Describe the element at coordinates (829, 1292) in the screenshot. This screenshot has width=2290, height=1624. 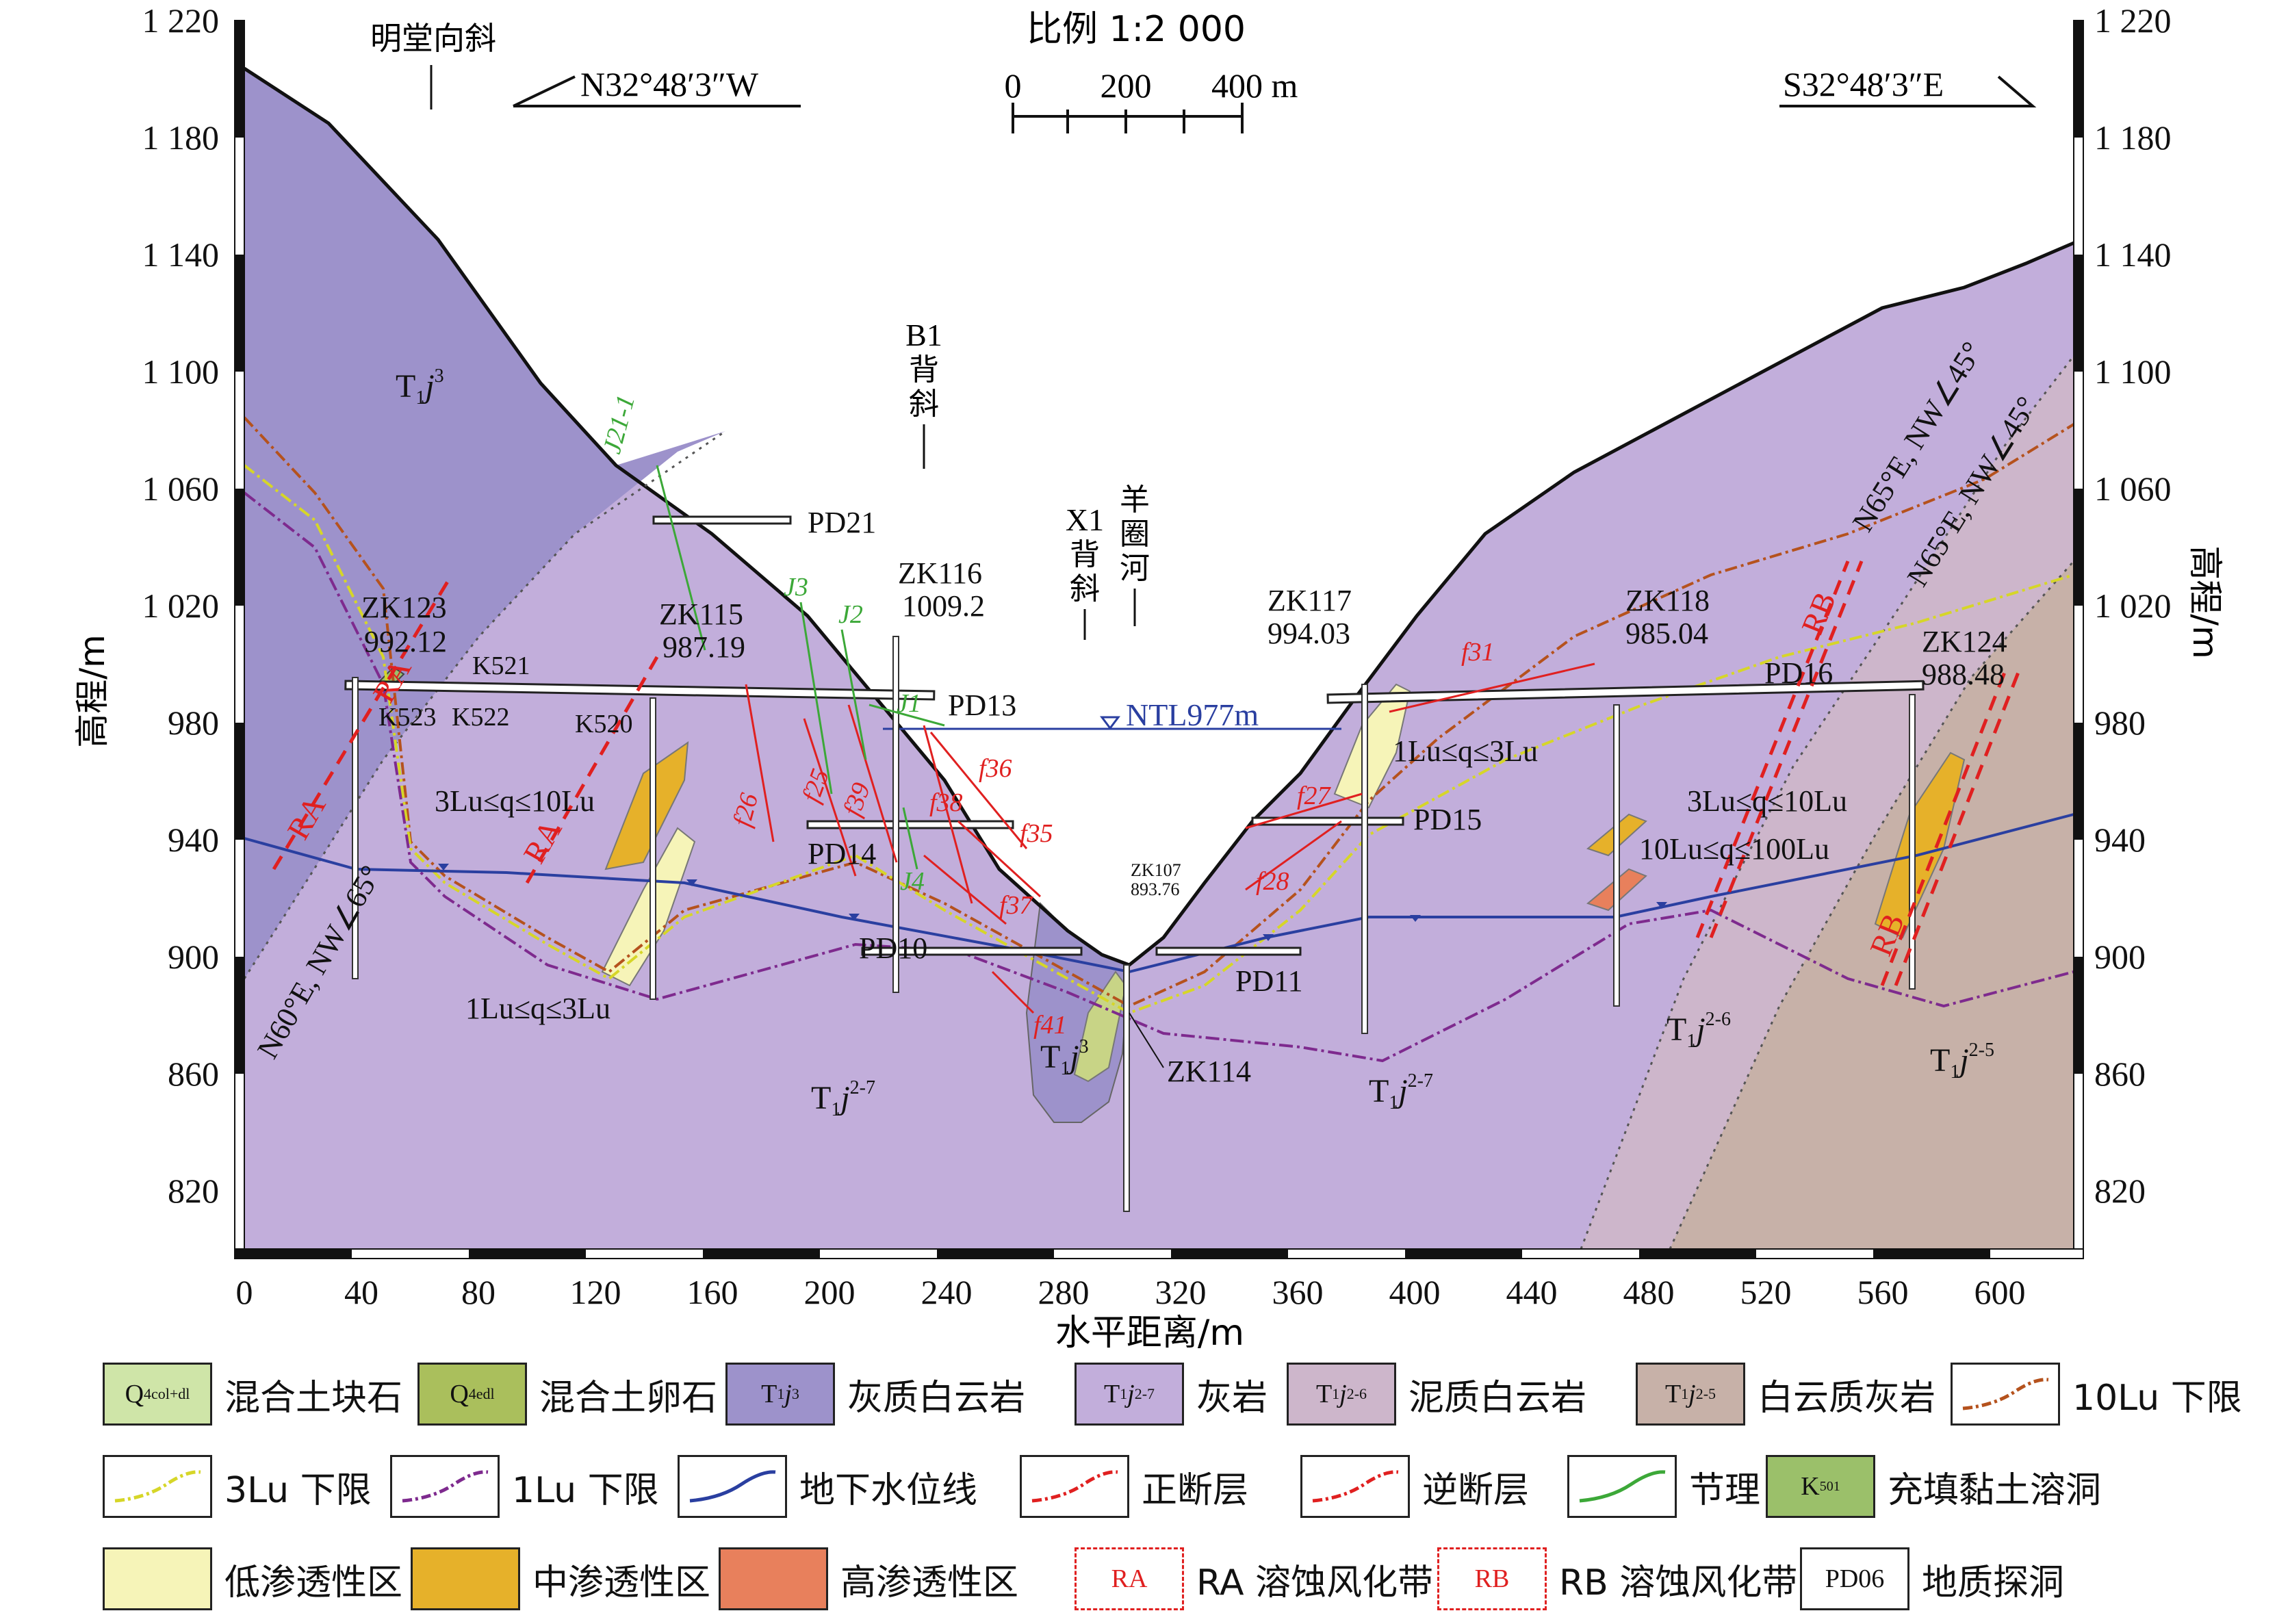
I see `x-tick-label: 200` at that location.